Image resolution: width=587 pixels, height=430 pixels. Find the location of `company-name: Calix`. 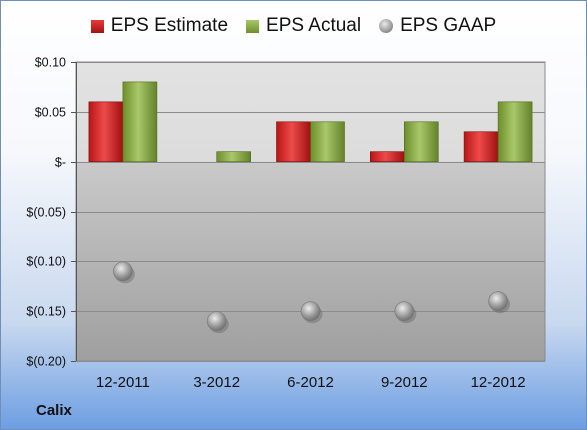

company-name: Calix is located at coordinates (54, 410).